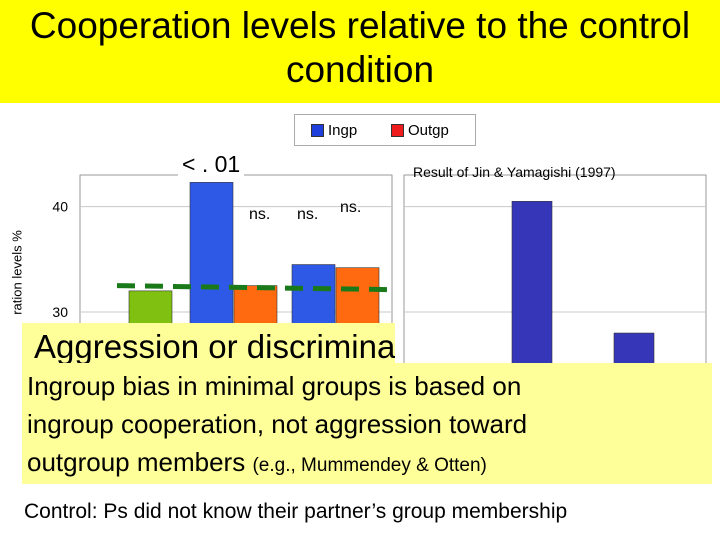 This screenshot has height=540, width=720. I want to click on legend-label-ingroup: Ingp, so click(343, 130).